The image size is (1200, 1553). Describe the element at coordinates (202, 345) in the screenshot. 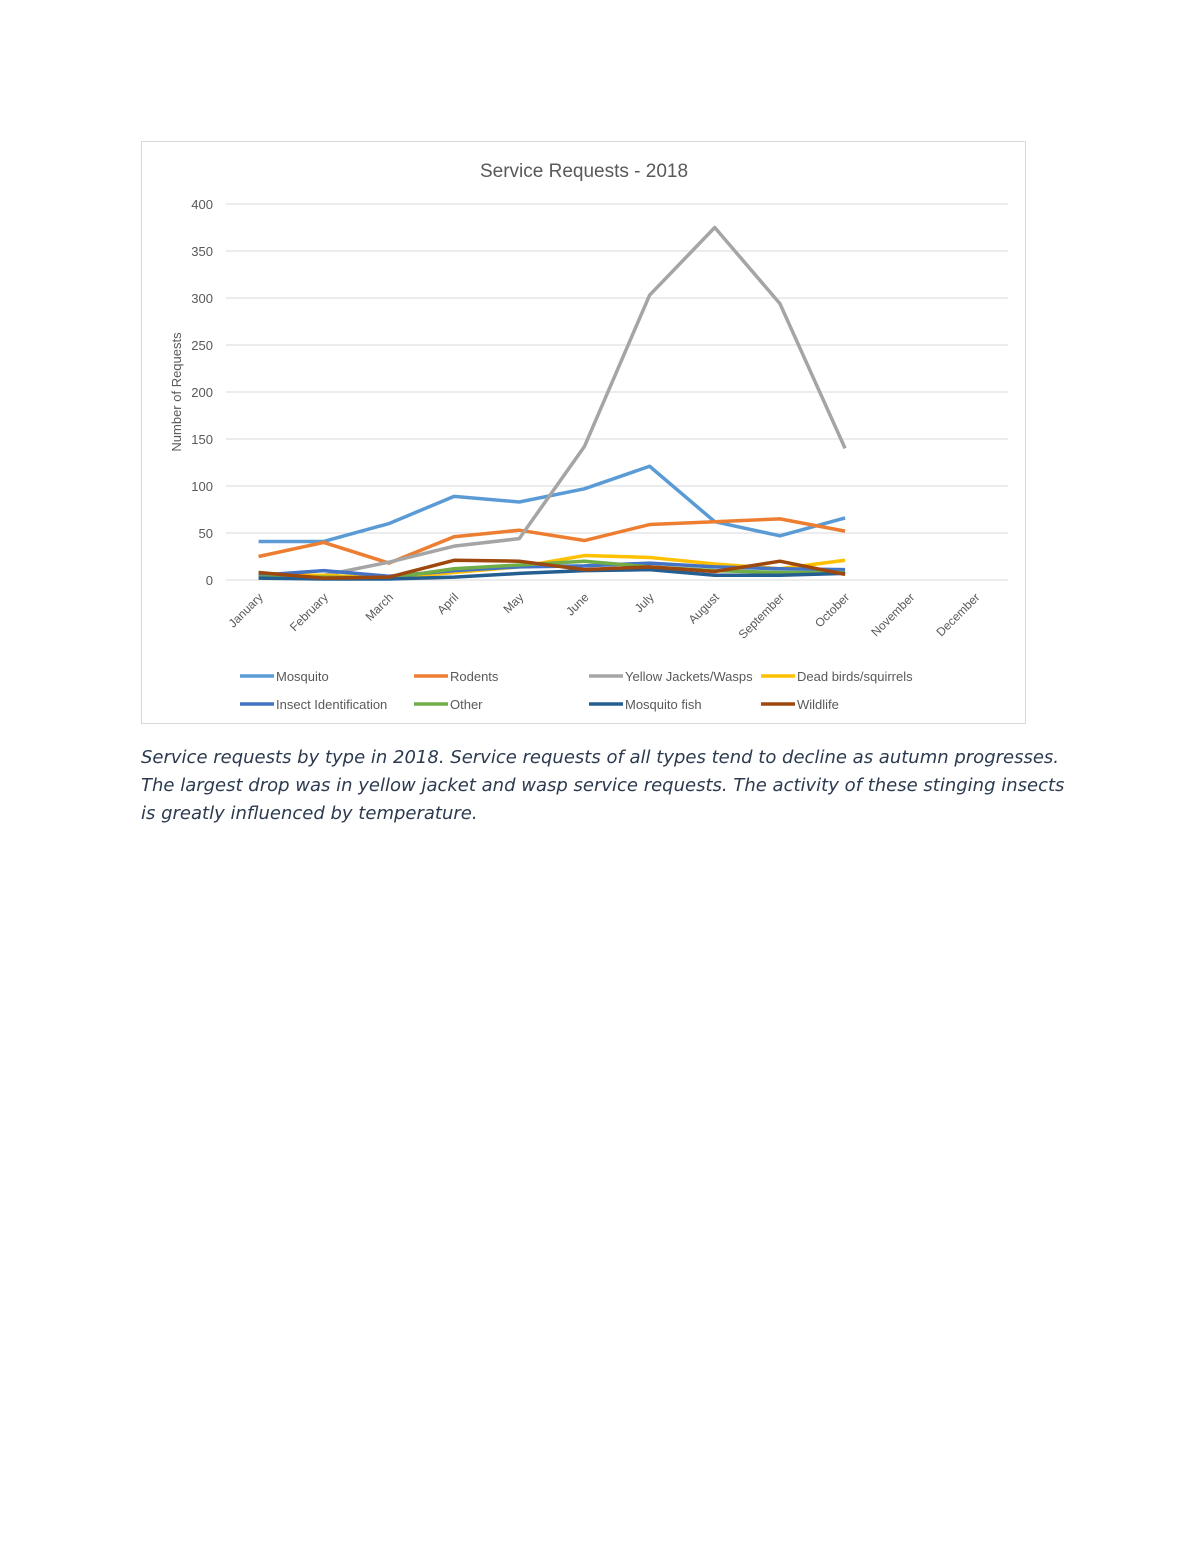

I see `y-tick-label: 250` at that location.